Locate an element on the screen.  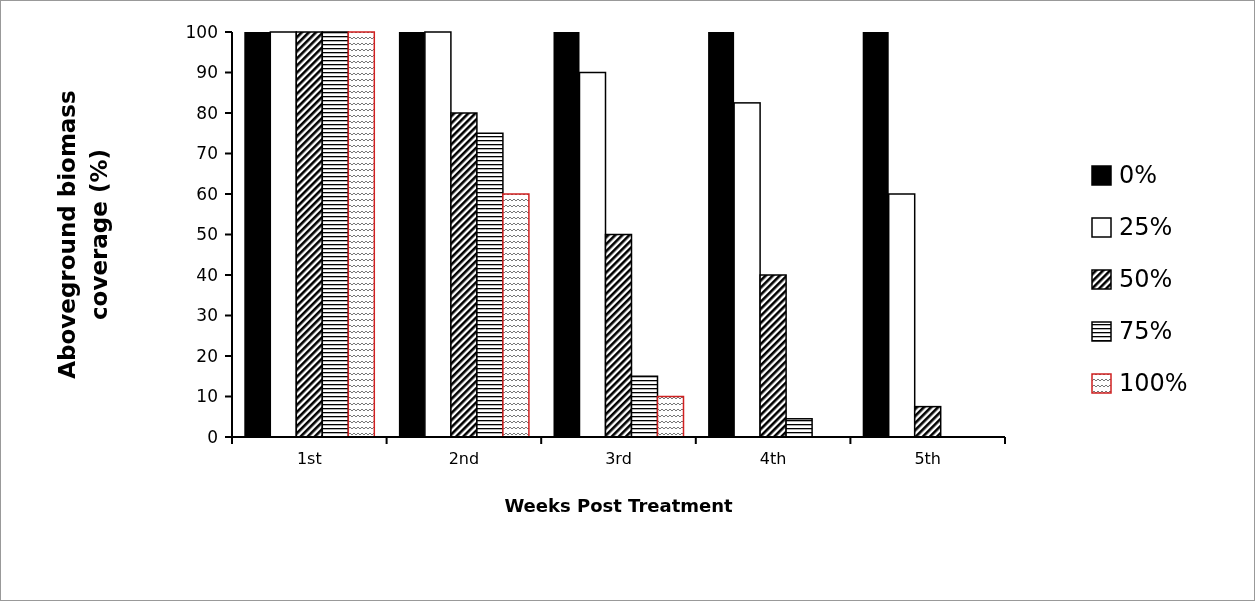
y-tick-label: 10 is located at coordinates (207, 396).